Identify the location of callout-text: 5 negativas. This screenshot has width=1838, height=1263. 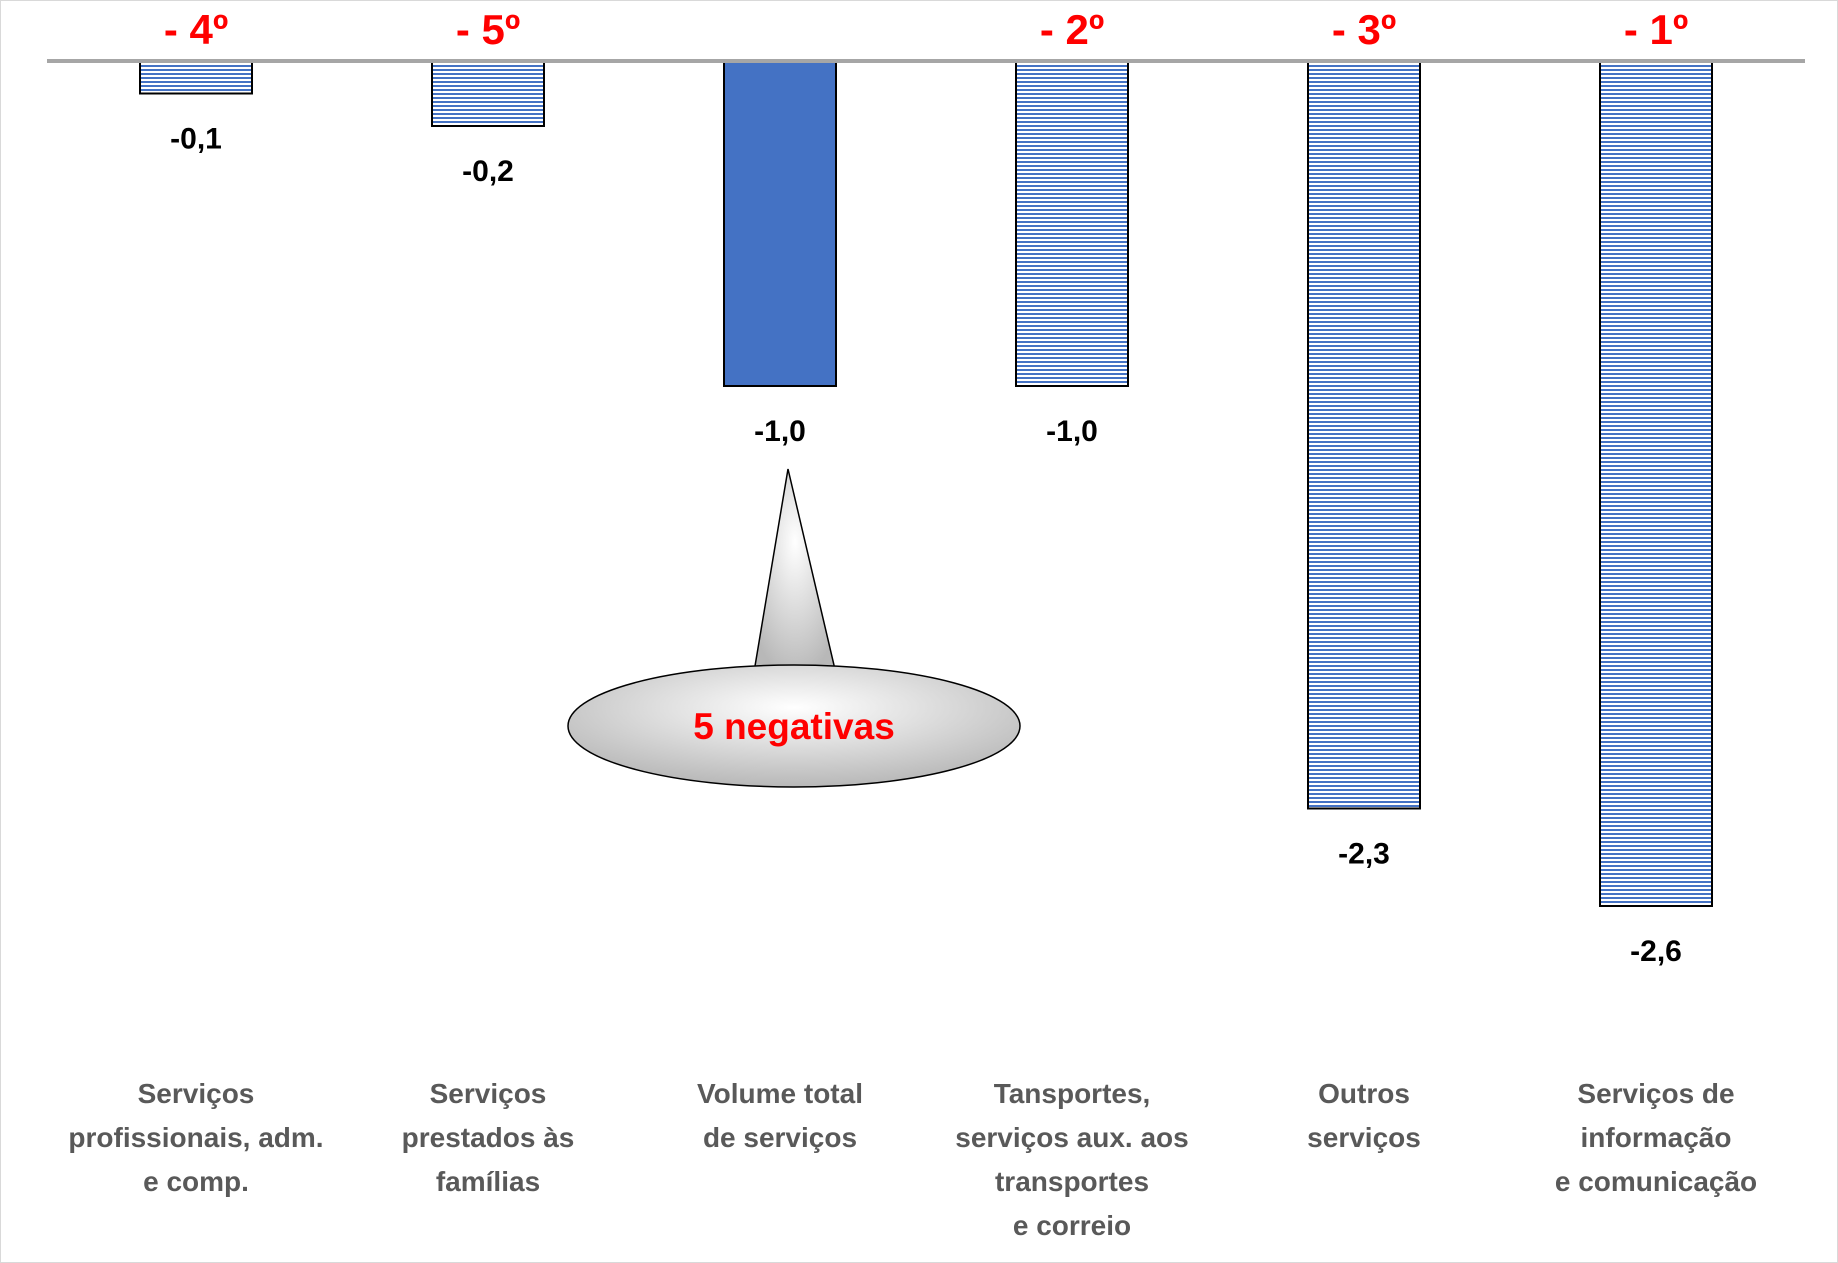
(794, 726).